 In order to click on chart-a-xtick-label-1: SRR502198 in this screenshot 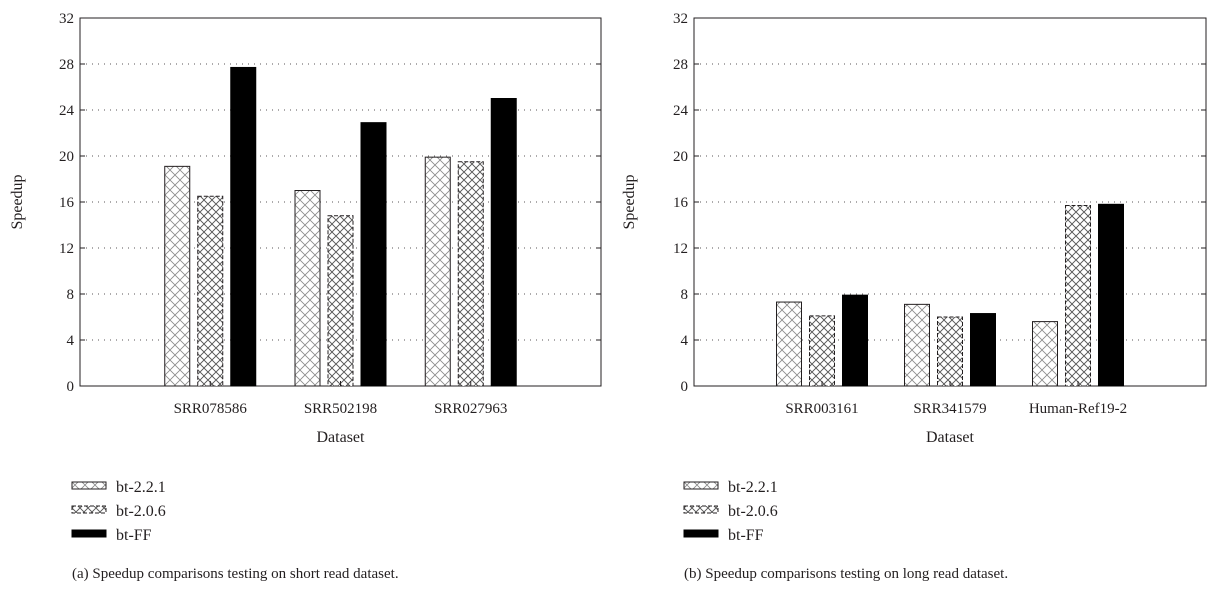, I will do `click(340, 409)`.